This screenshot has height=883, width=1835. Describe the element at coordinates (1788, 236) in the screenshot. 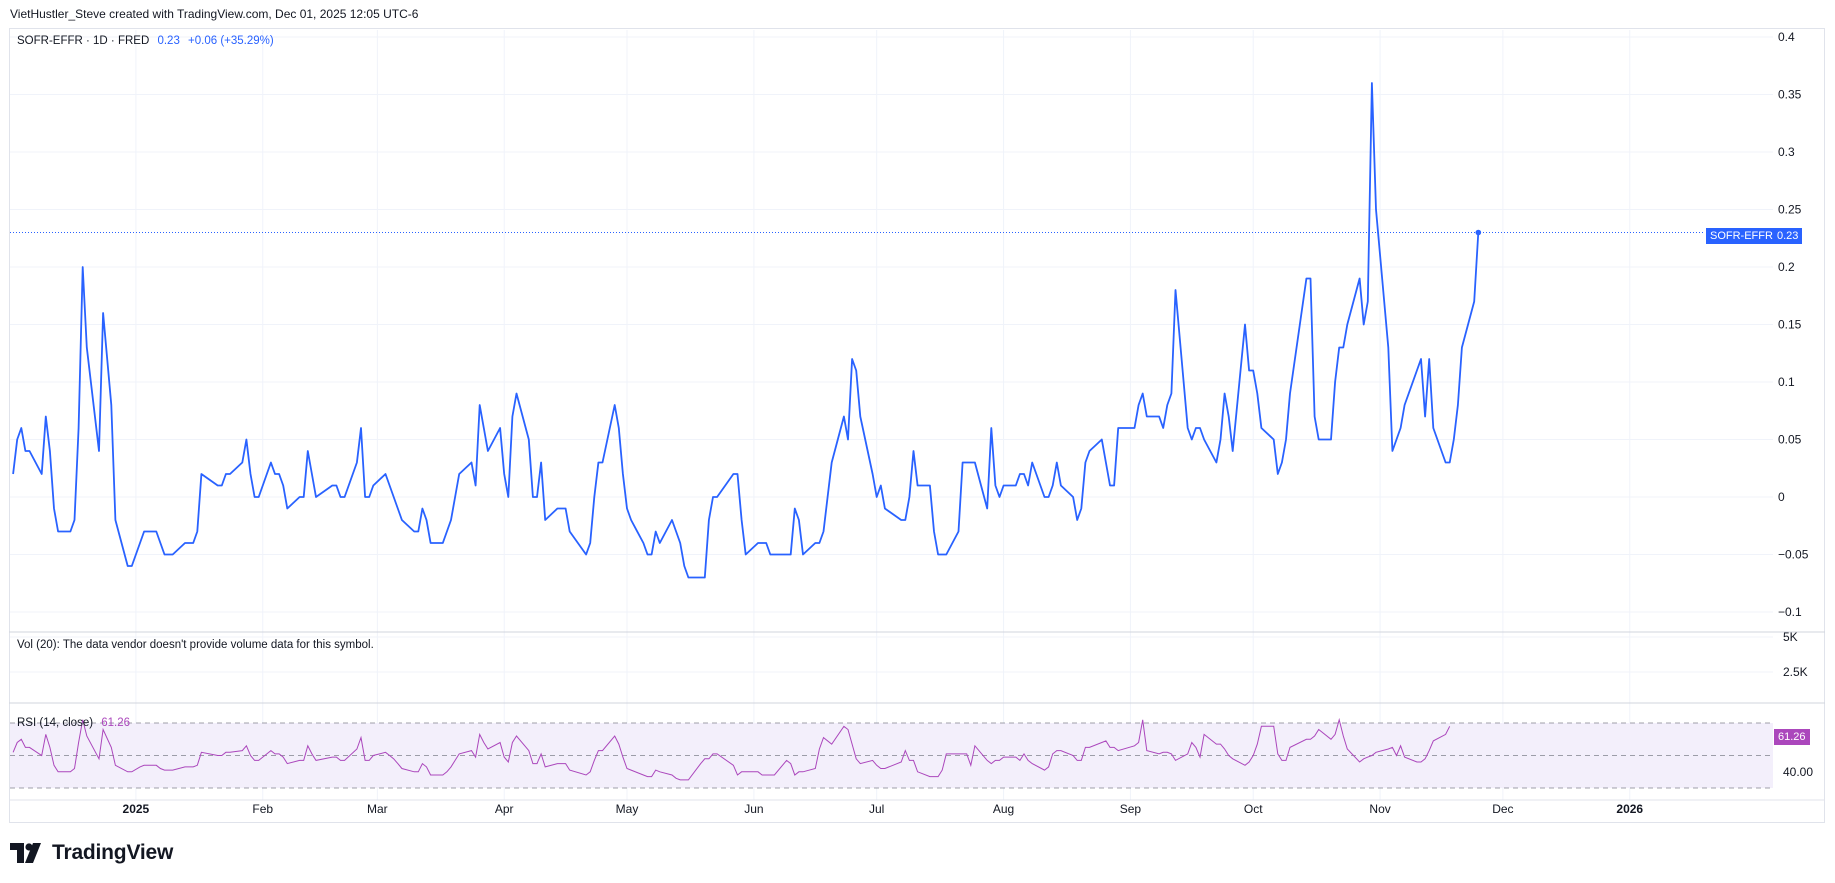

I see `price-tag-value: 0.23` at that location.